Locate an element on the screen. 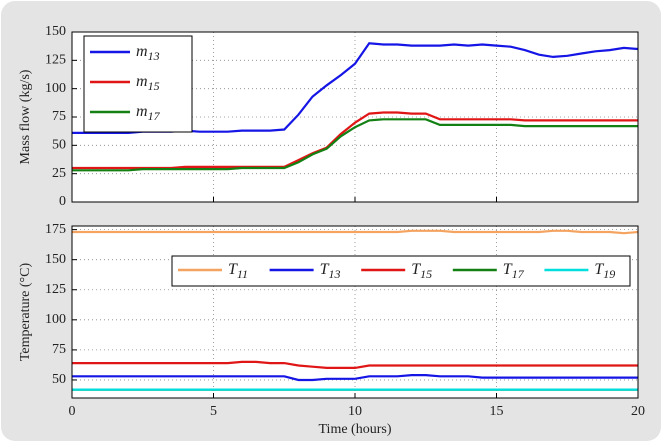 This screenshot has height=447, width=662. x-tick-label: 10 is located at coordinates (355, 411).